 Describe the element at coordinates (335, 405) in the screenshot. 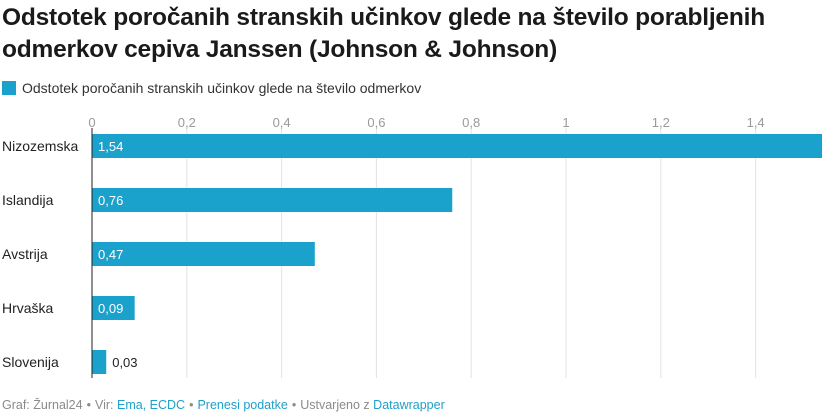

I see `footer-created-prefix: Ustvarjeno z` at that location.